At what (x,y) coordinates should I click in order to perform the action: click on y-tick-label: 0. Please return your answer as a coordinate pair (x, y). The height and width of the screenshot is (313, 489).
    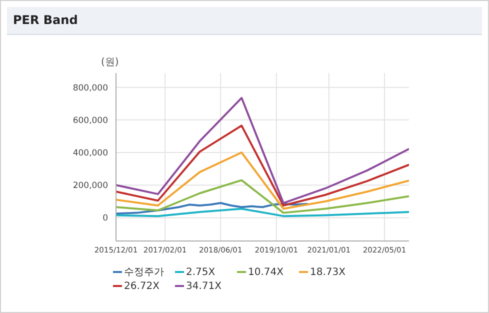
    Looking at the image, I should click on (105, 219).